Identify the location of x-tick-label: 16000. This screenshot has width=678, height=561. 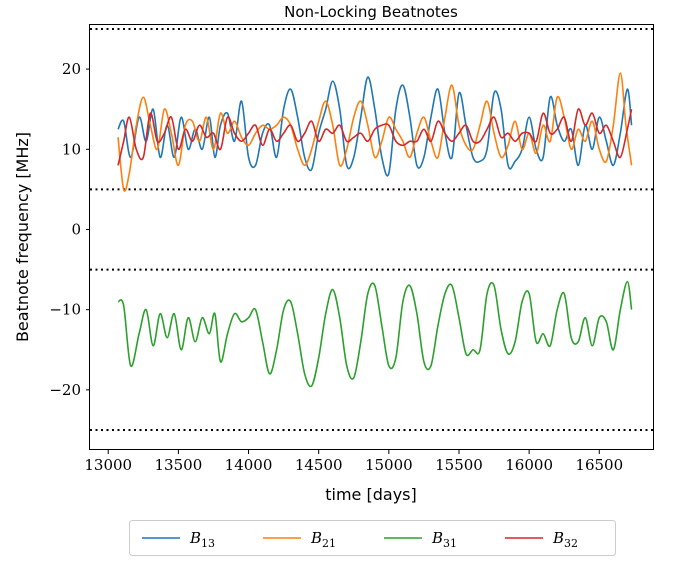
(529, 465).